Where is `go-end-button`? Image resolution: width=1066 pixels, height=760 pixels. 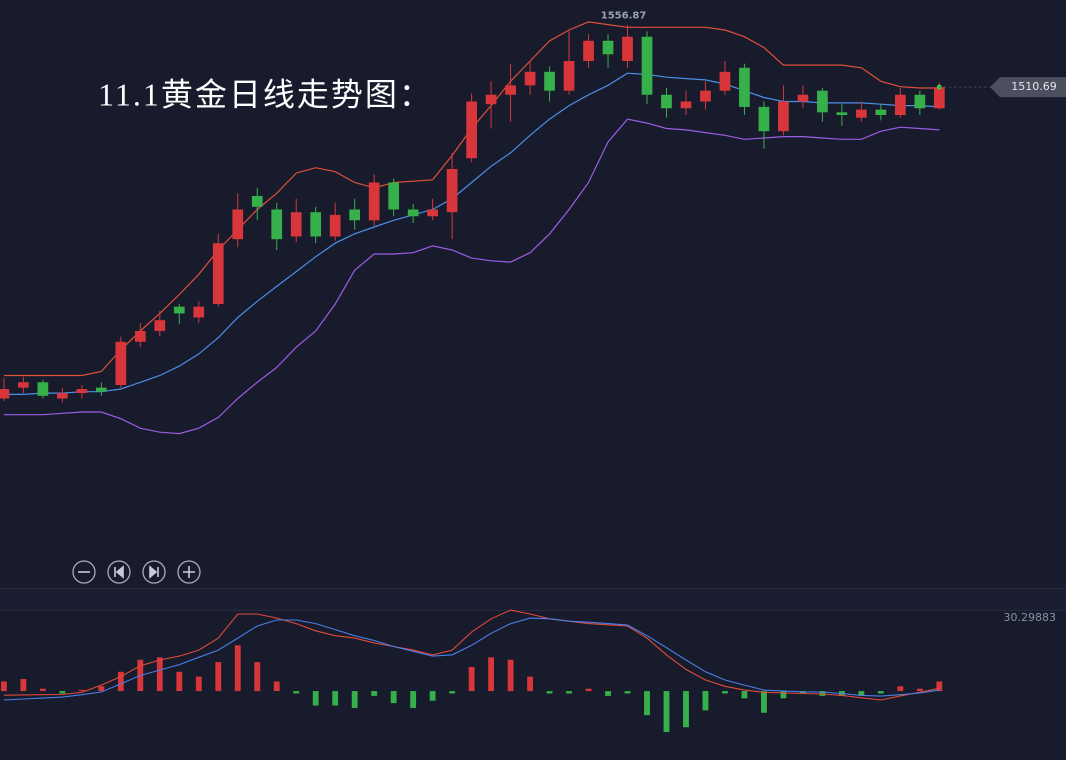 go-end-button is located at coordinates (154, 572).